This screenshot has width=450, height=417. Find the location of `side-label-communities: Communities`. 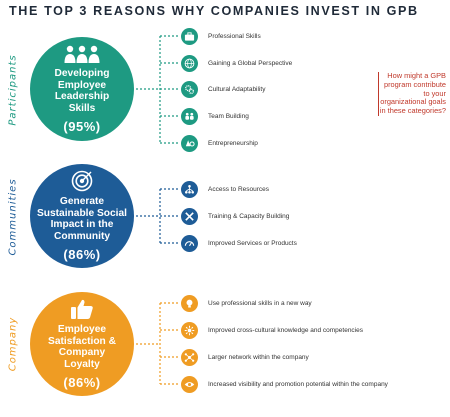

side-label-communities: Communities is located at coordinates (13, 217).